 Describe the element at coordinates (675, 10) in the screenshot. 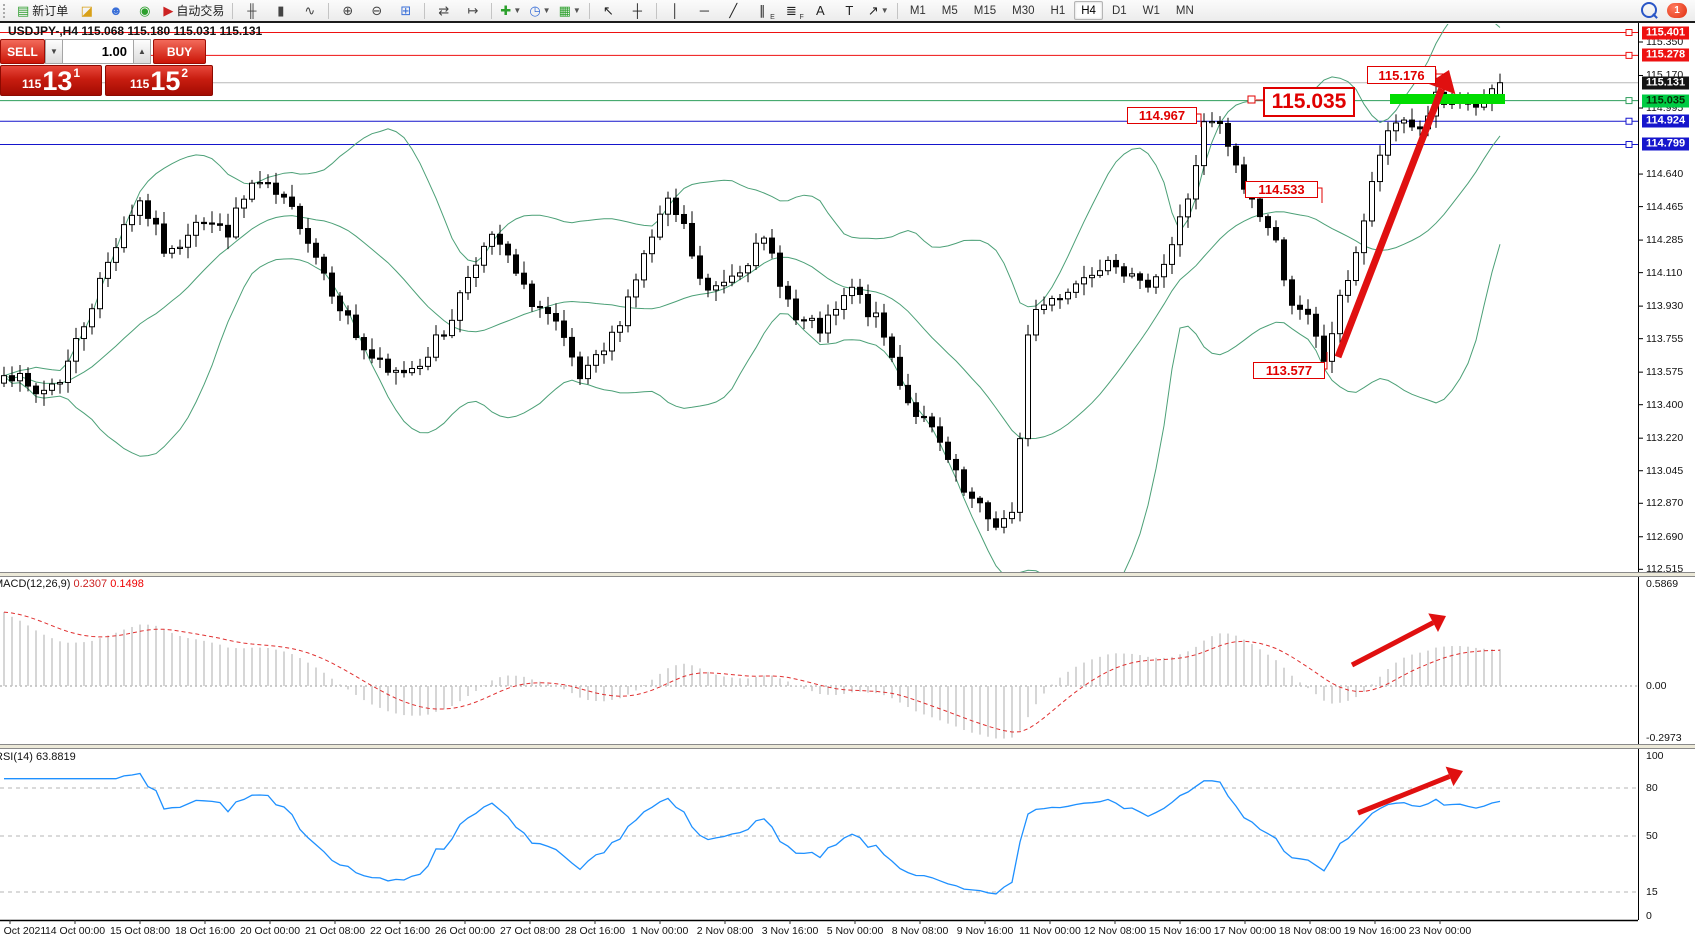

I see `vertical-line-icon: │` at that location.